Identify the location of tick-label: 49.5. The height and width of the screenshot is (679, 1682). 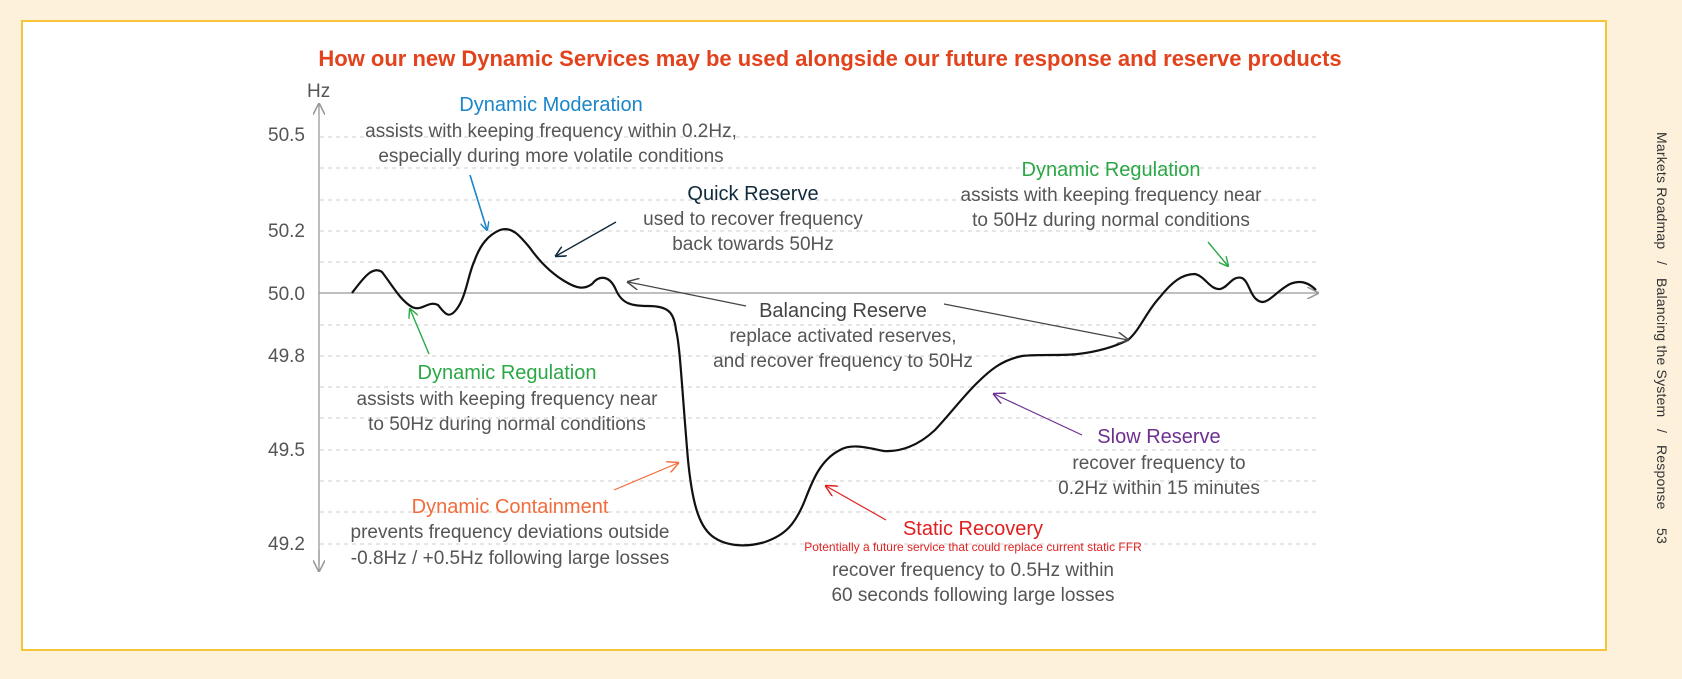
(286, 450).